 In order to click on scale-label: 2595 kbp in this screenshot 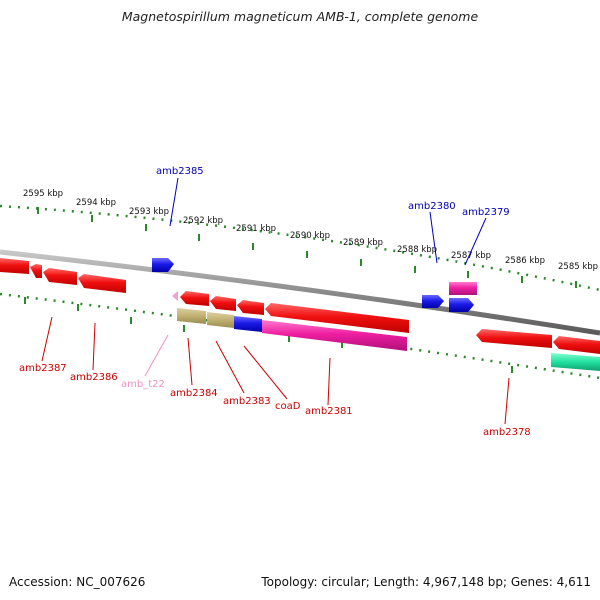, I will do `click(43, 194)`.